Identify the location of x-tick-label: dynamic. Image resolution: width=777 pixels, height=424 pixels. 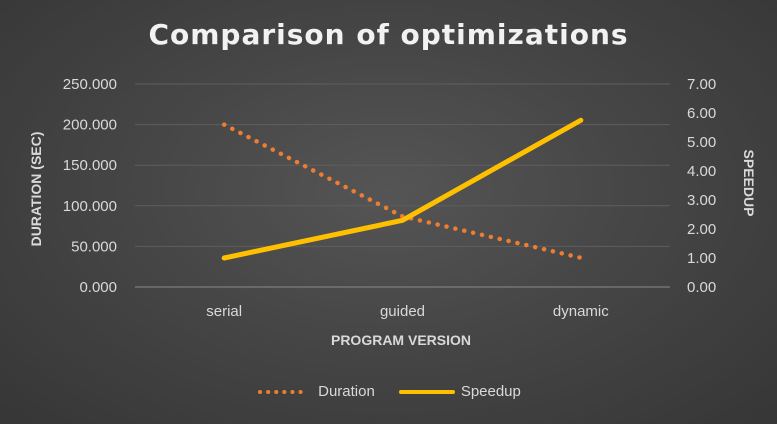
(581, 311).